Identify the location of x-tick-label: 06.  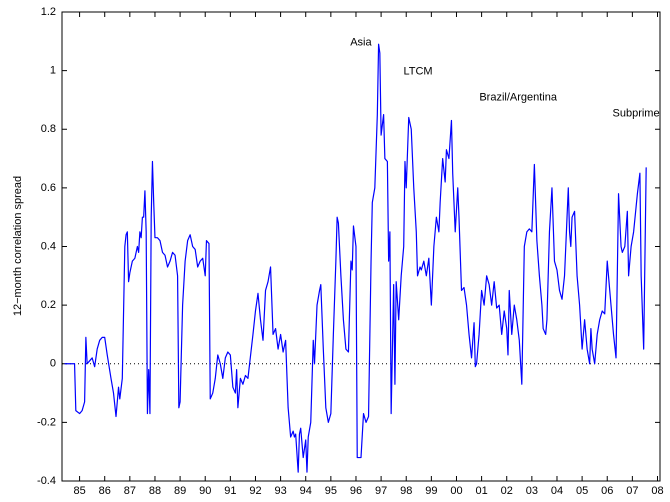
(607, 491).